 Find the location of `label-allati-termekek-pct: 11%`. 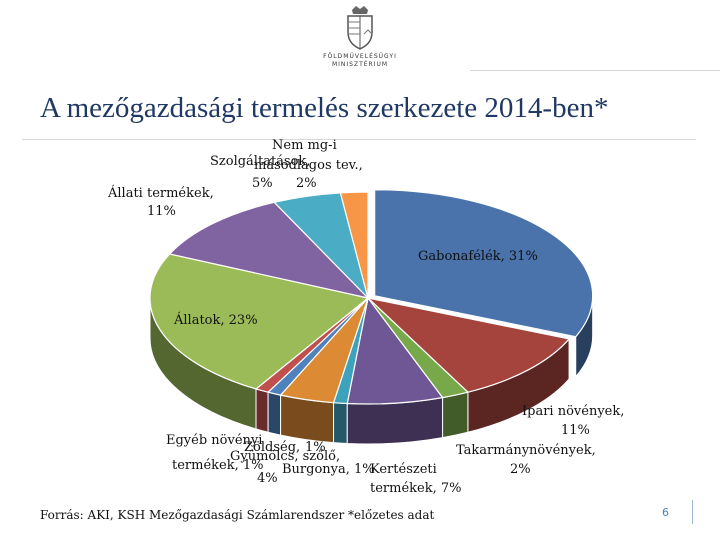

label-allati-termekek-pct: 11% is located at coordinates (161, 211).